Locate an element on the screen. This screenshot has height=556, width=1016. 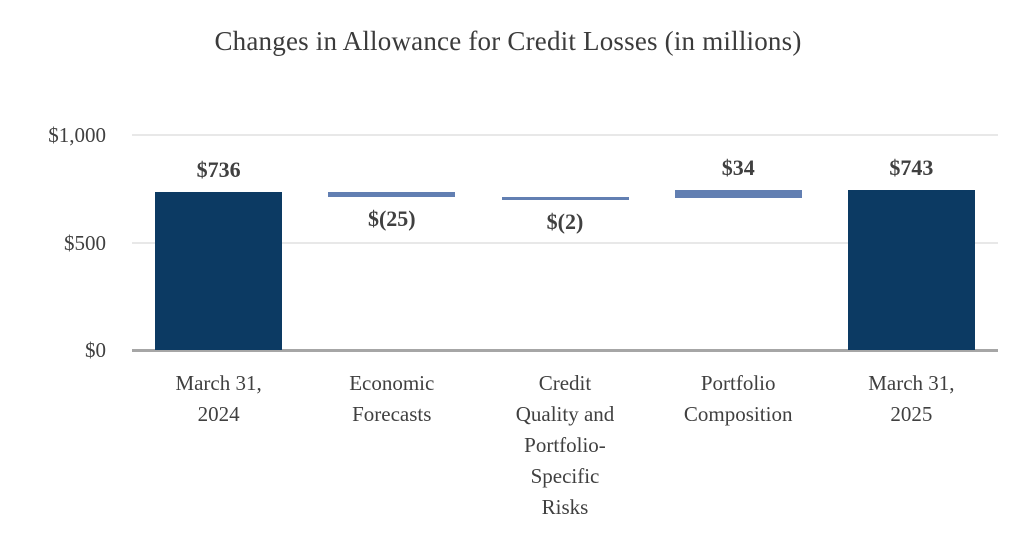
data-label-credit-quality-and-portfolio-specific-risks: $(2) is located at coordinates (565, 221).